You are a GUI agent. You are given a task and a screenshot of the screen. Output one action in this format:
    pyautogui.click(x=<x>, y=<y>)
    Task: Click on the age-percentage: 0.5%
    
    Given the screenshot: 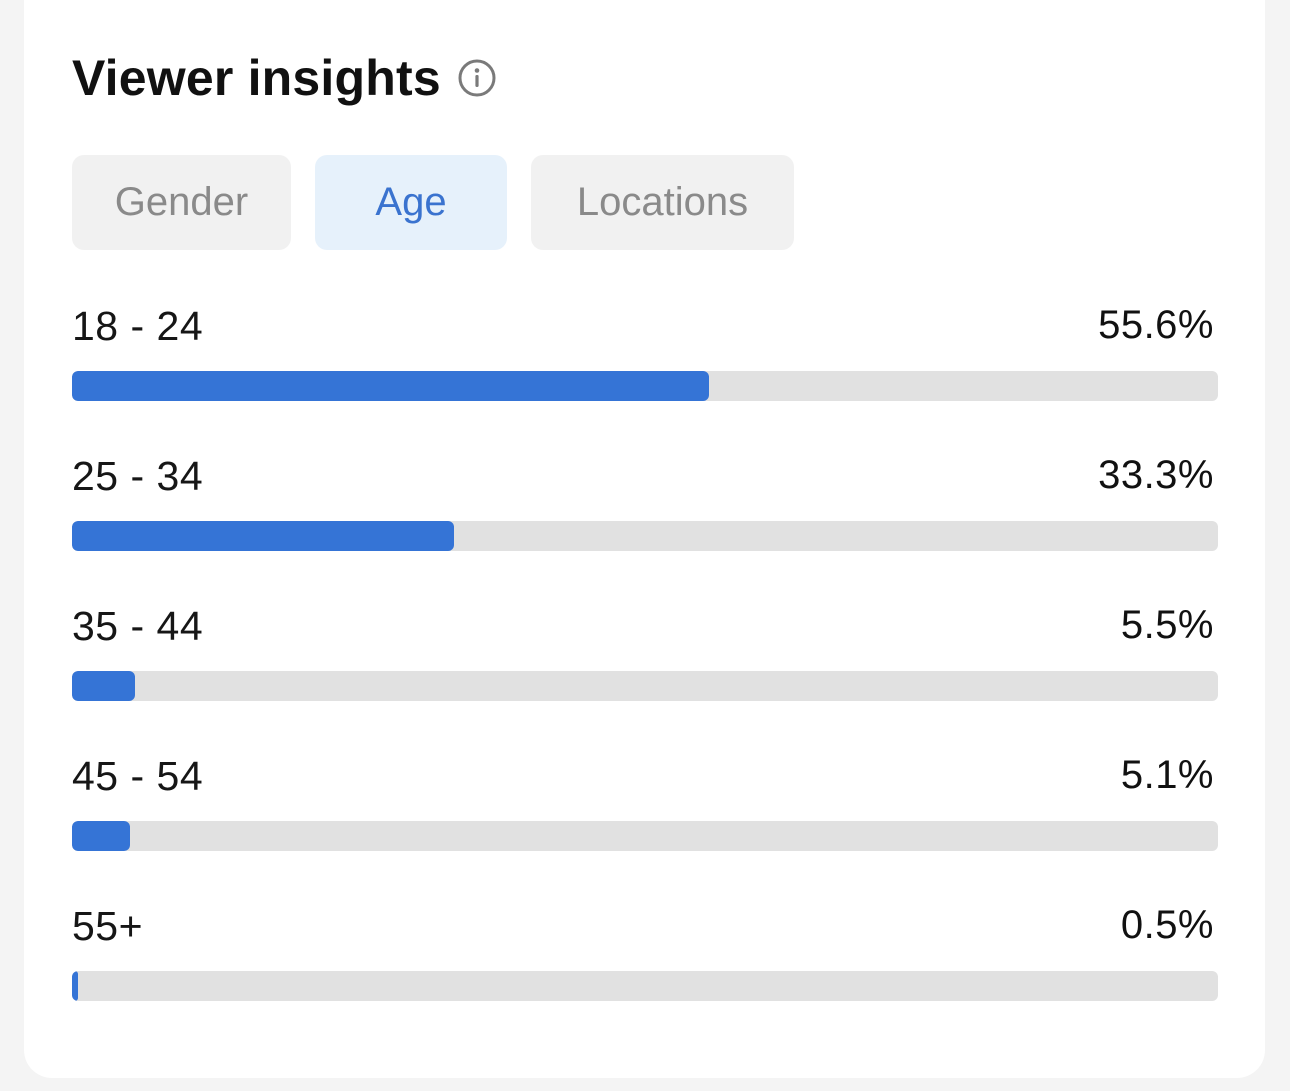 What is the action you would take?
    pyautogui.click(x=1167, y=925)
    